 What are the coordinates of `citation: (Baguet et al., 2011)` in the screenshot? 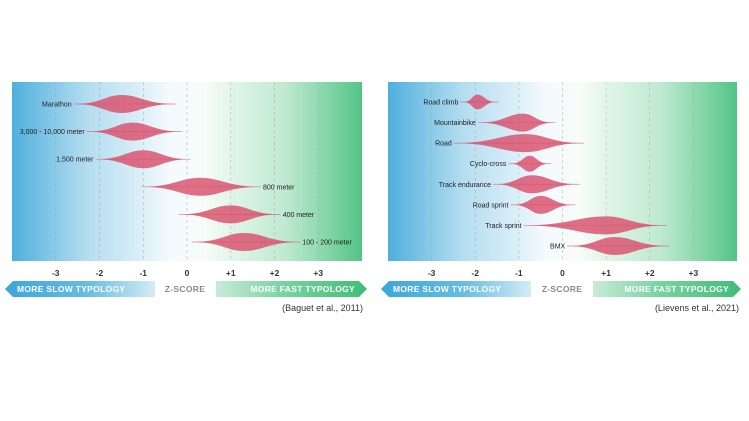 It's located at (322, 308).